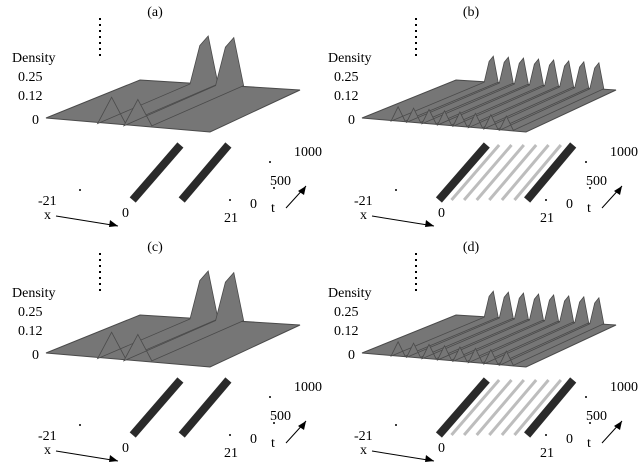  Describe the element at coordinates (155, 12) in the screenshot. I see `panel-label: (a)` at that location.